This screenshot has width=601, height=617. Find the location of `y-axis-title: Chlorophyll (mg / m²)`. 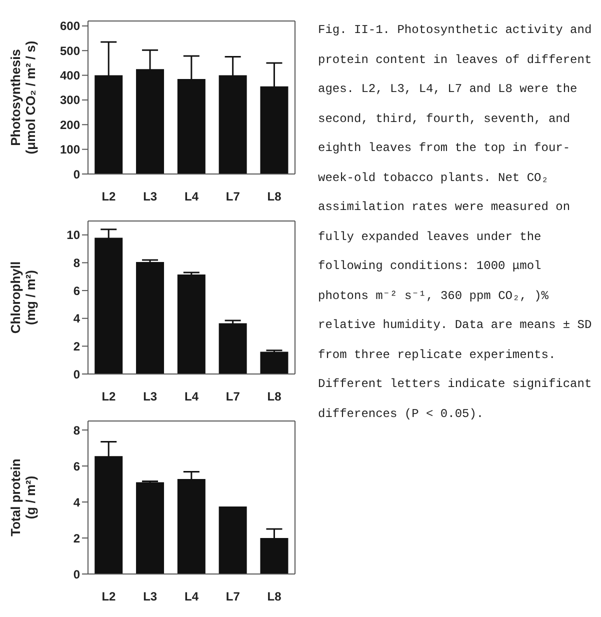

y-axis-title: Chlorophyll (mg / m²) is located at coordinates (23, 297).